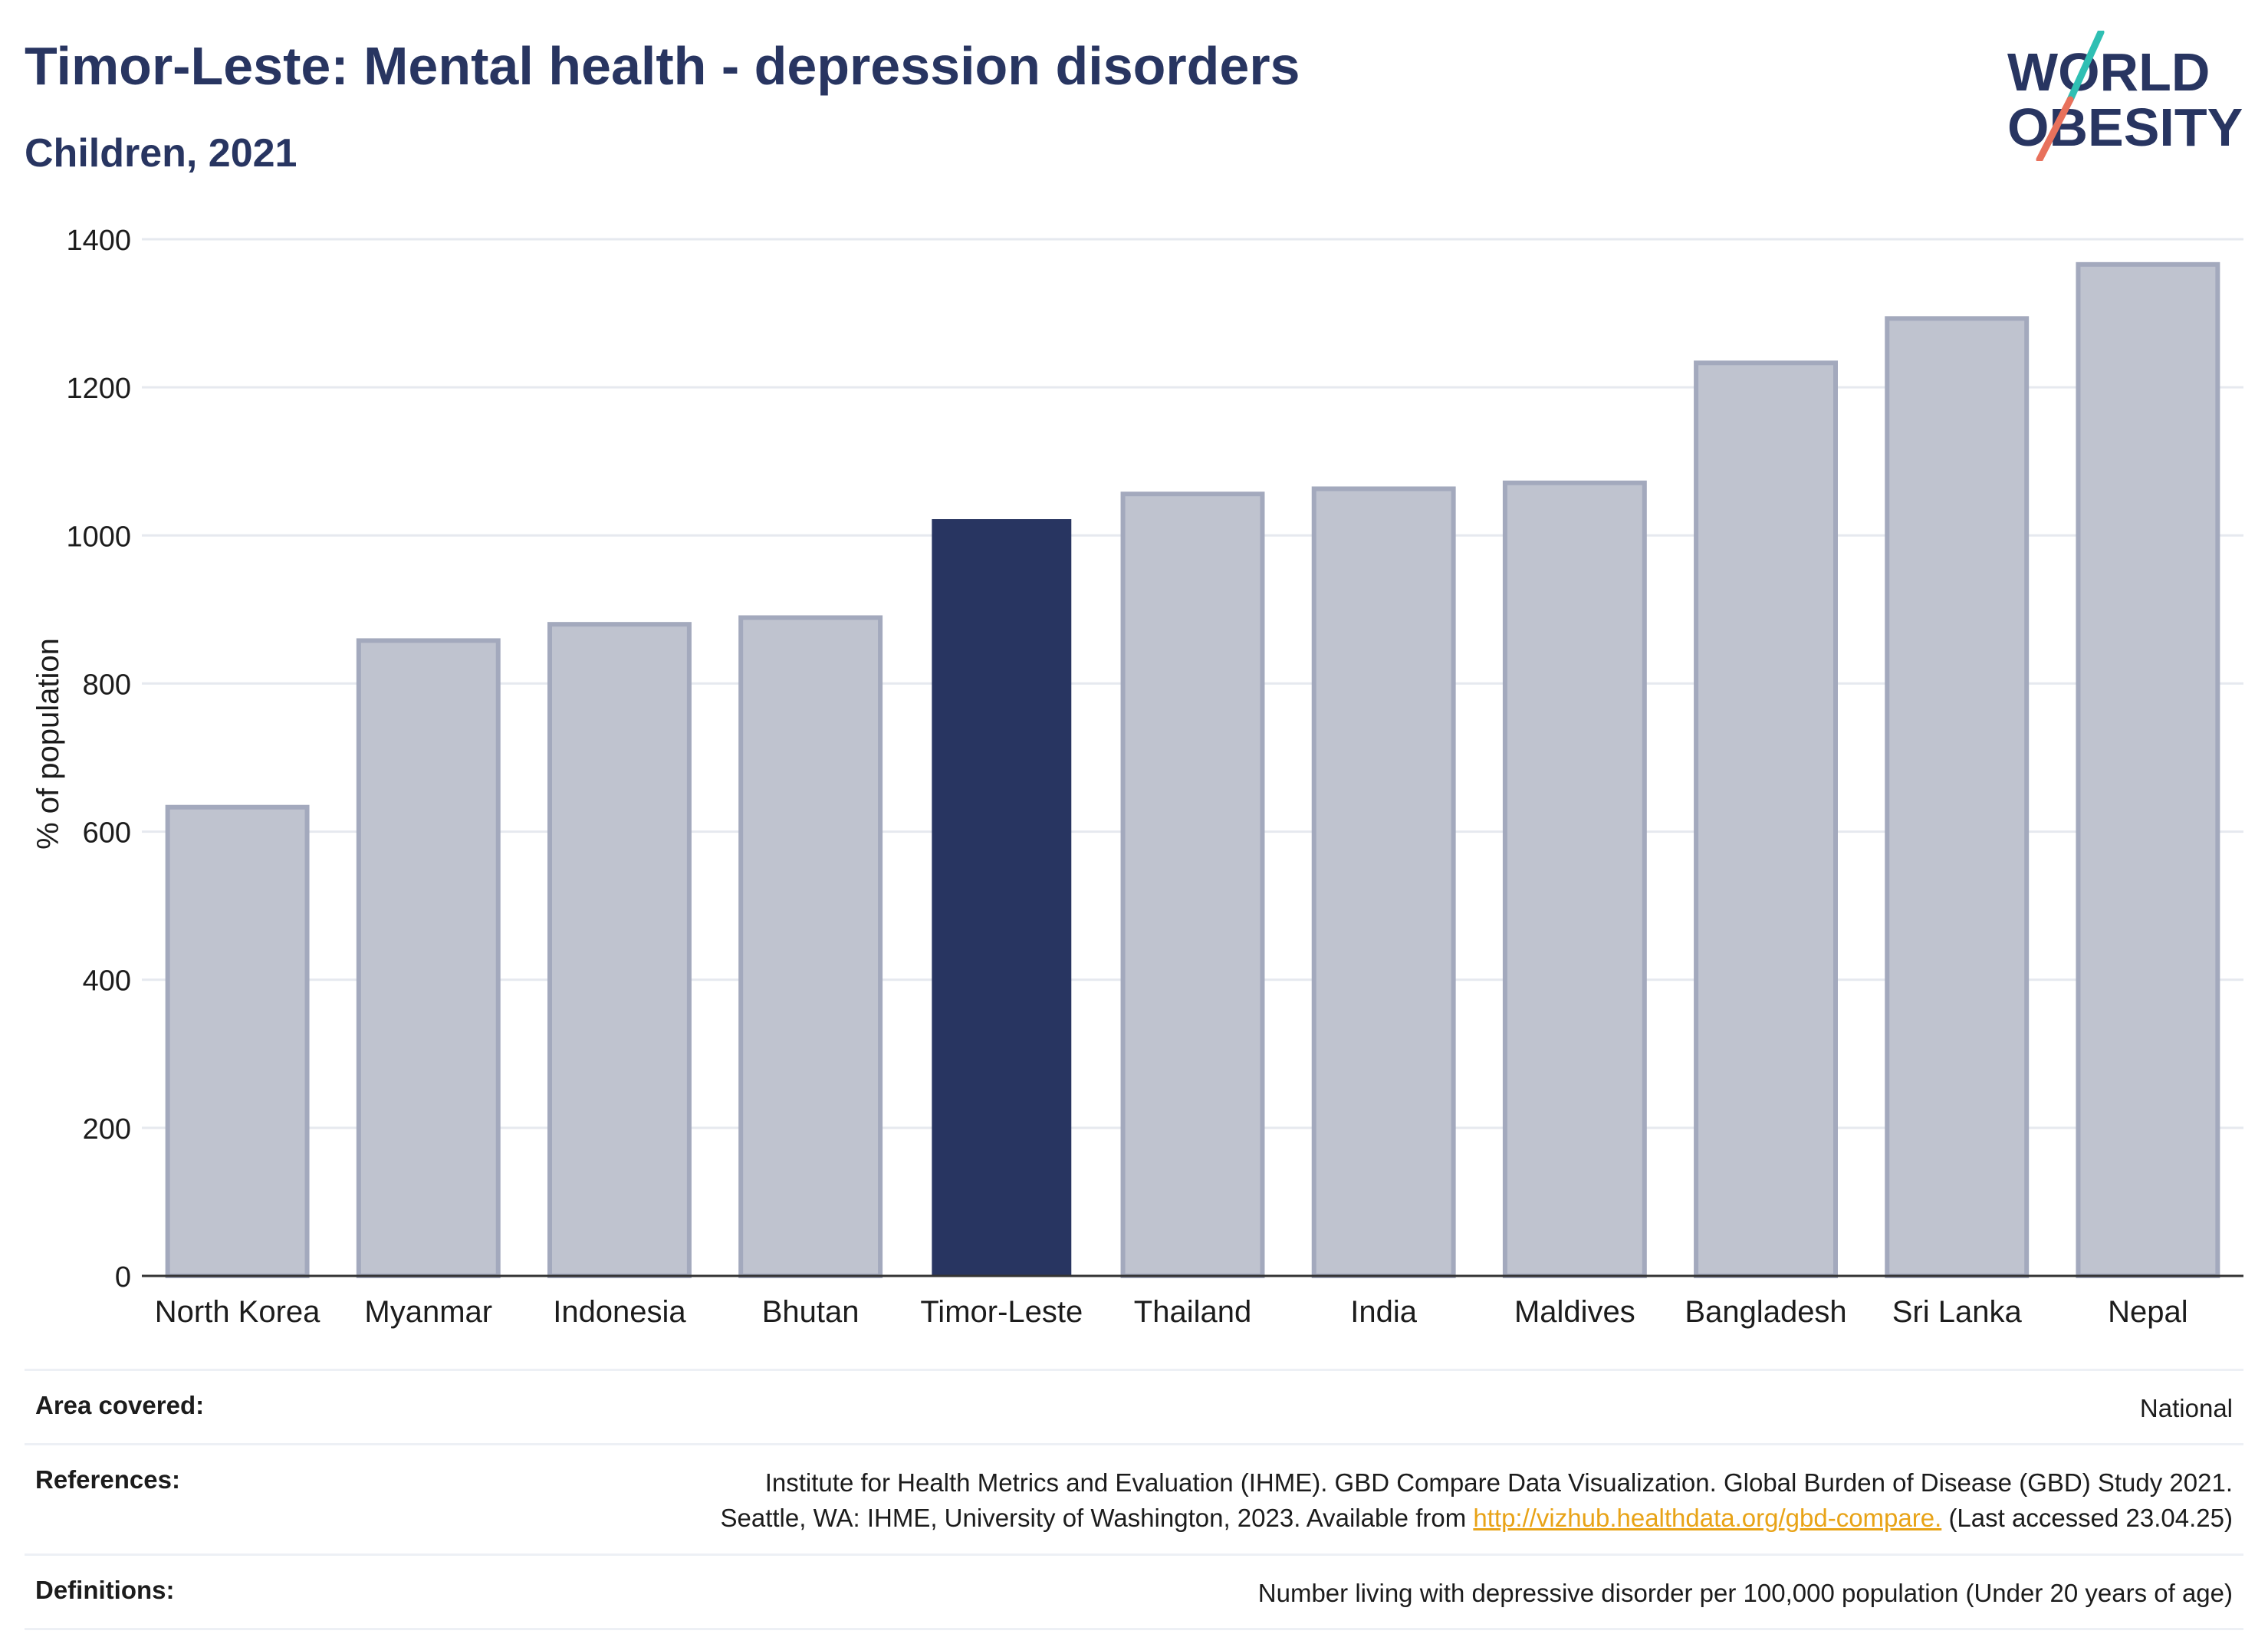  What do you see at coordinates (1192, 886) in the screenshot?
I see `bar-thailand` at bounding box center [1192, 886].